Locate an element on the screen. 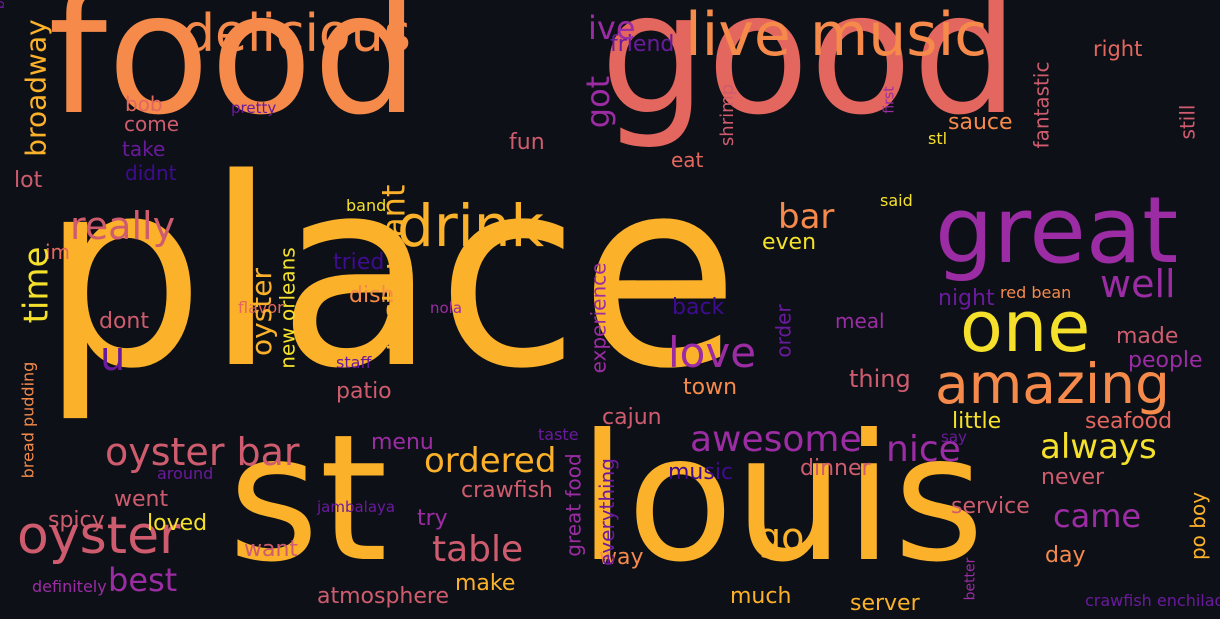 This screenshot has width=1220, height=619. word-well: well is located at coordinates (1138, 284).